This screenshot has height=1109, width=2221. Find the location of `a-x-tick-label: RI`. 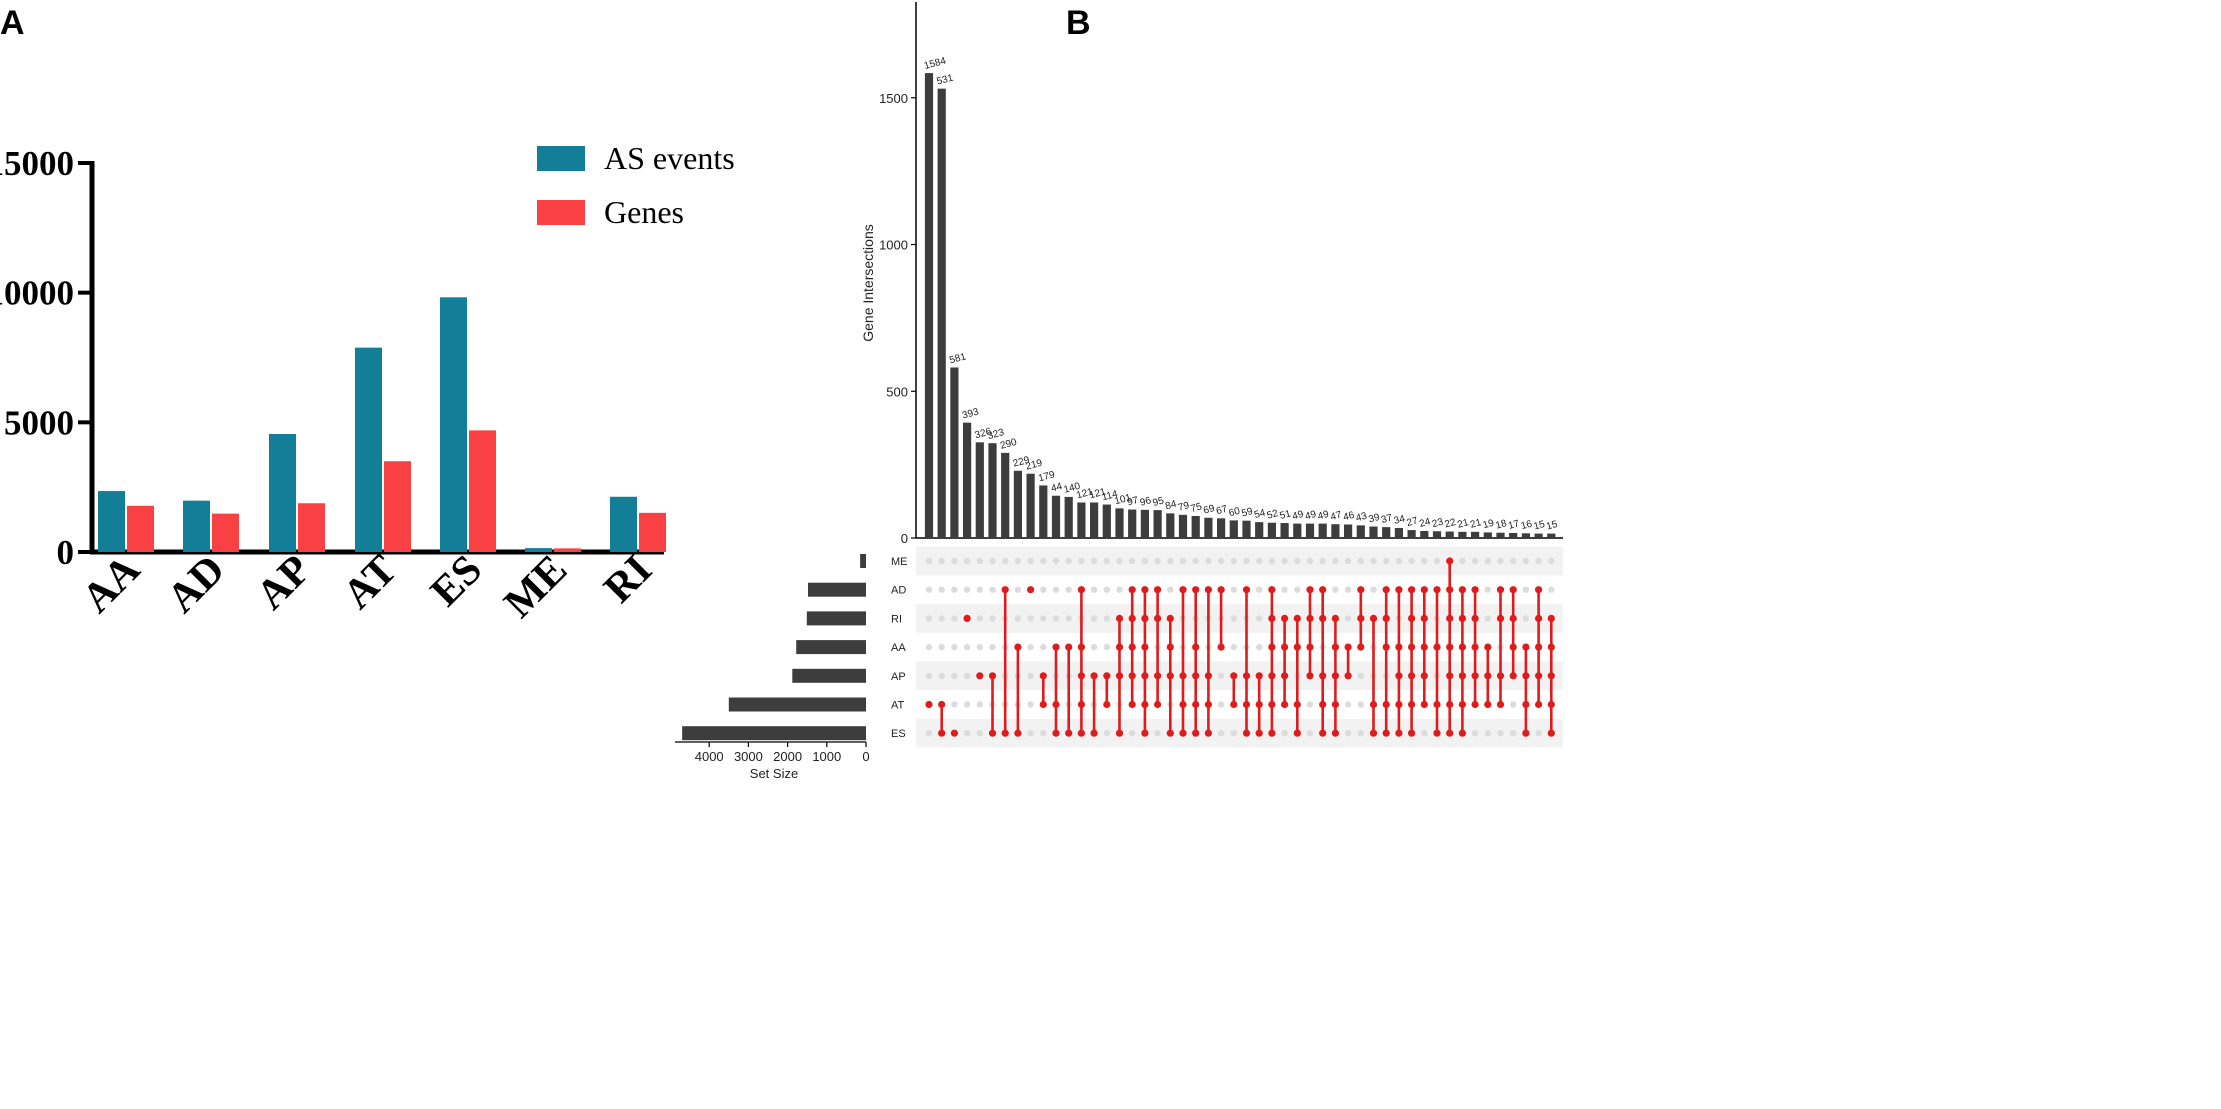

a-x-tick-label: RI is located at coordinates (629, 580).